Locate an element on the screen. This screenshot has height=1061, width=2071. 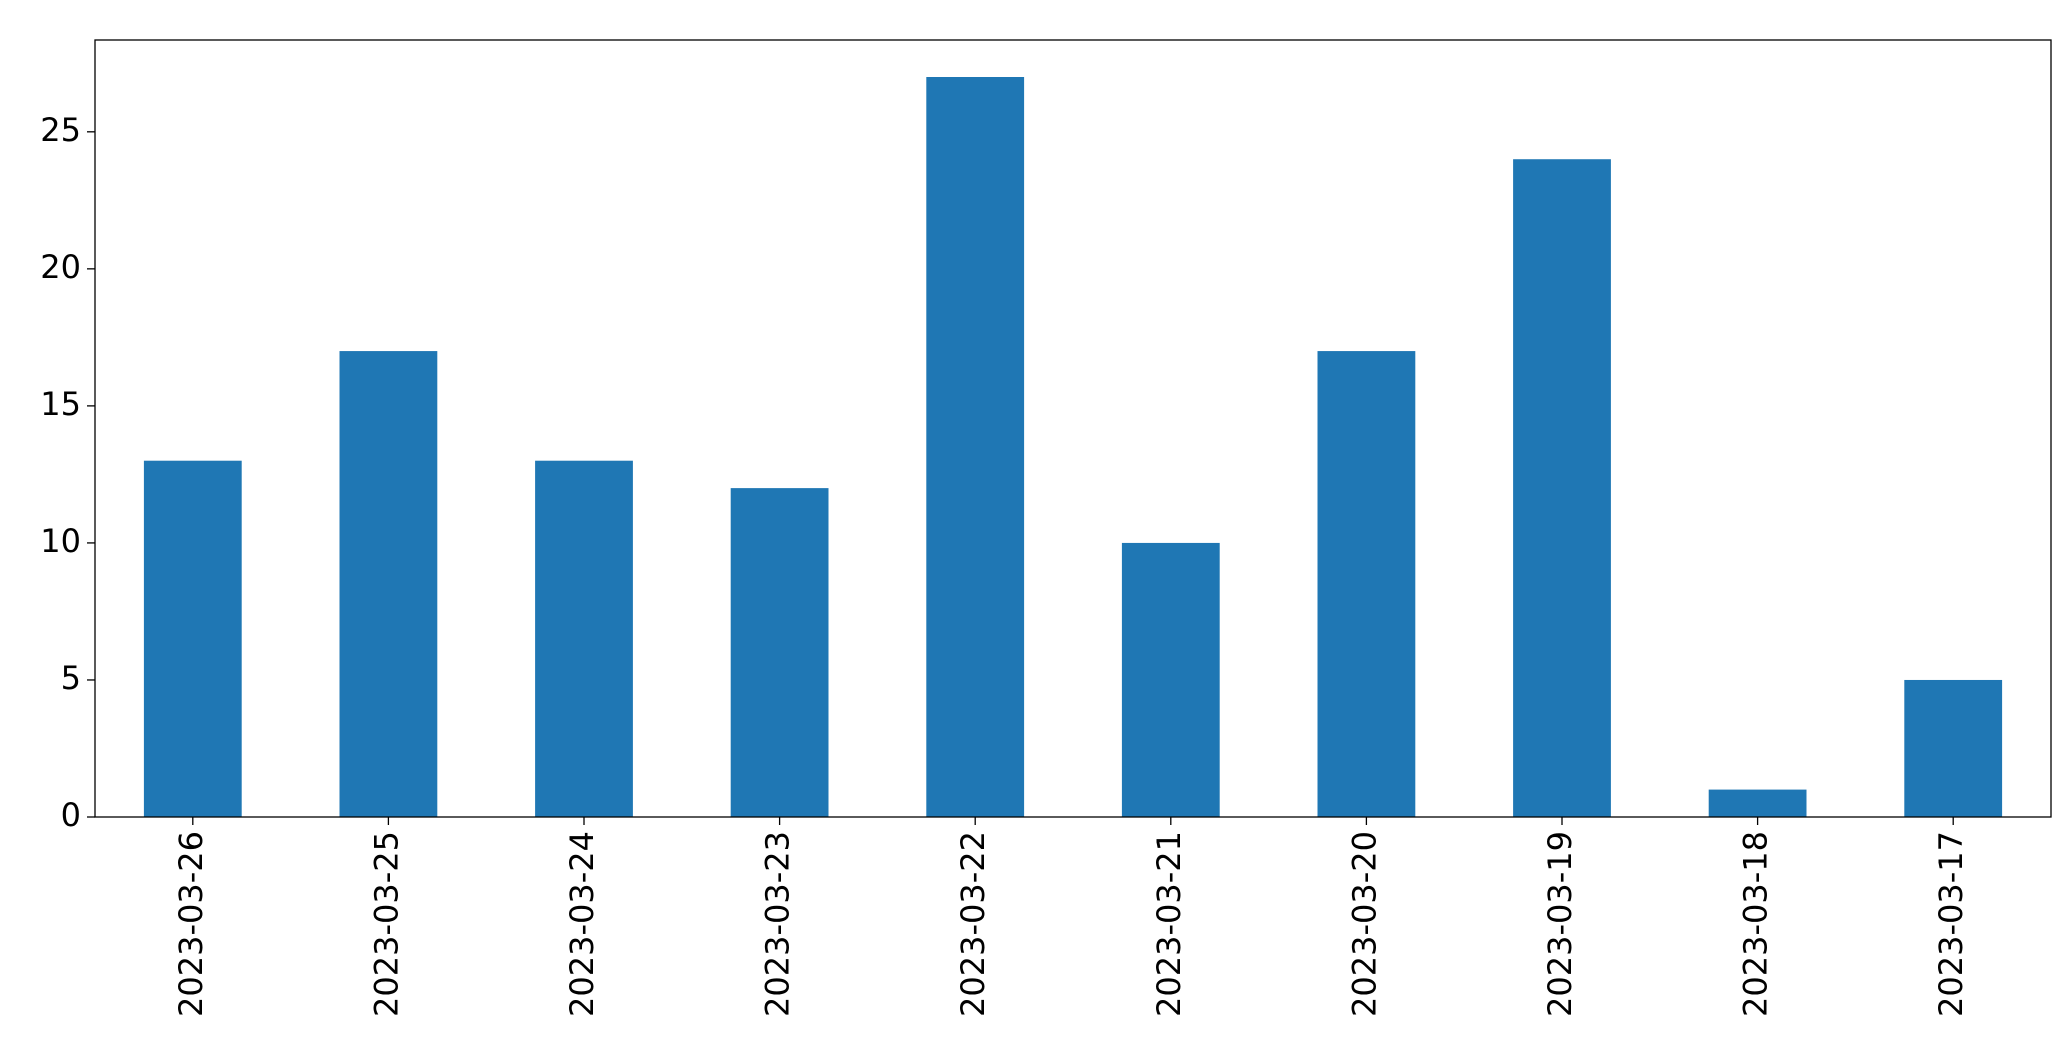
x-tick-label: 2023-03-22 is located at coordinates (973, 924).